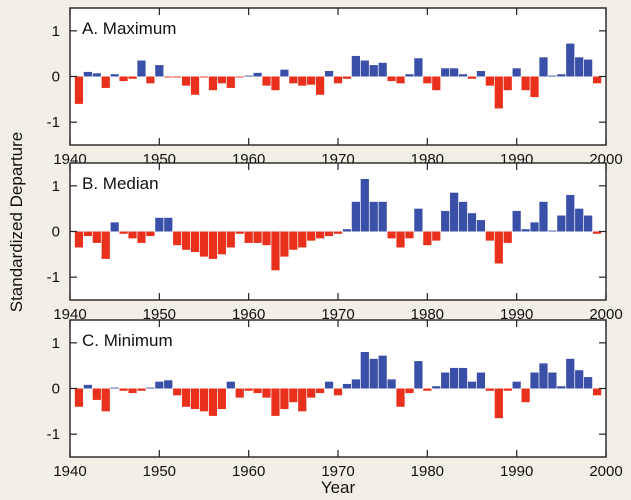 Image resolution: width=631 pixels, height=500 pixels. Describe the element at coordinates (498, 92) in the screenshot. I see `bar-1988` at that location.